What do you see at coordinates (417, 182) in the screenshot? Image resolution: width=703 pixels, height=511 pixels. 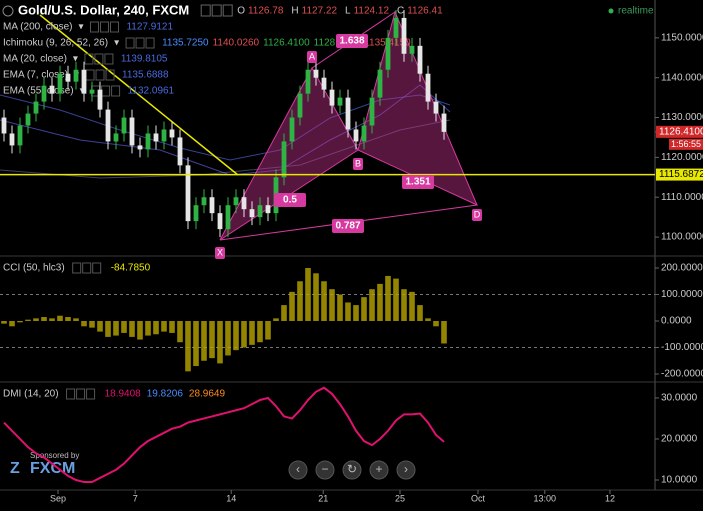 I see `pattern-ratio: 1.351` at bounding box center [417, 182].